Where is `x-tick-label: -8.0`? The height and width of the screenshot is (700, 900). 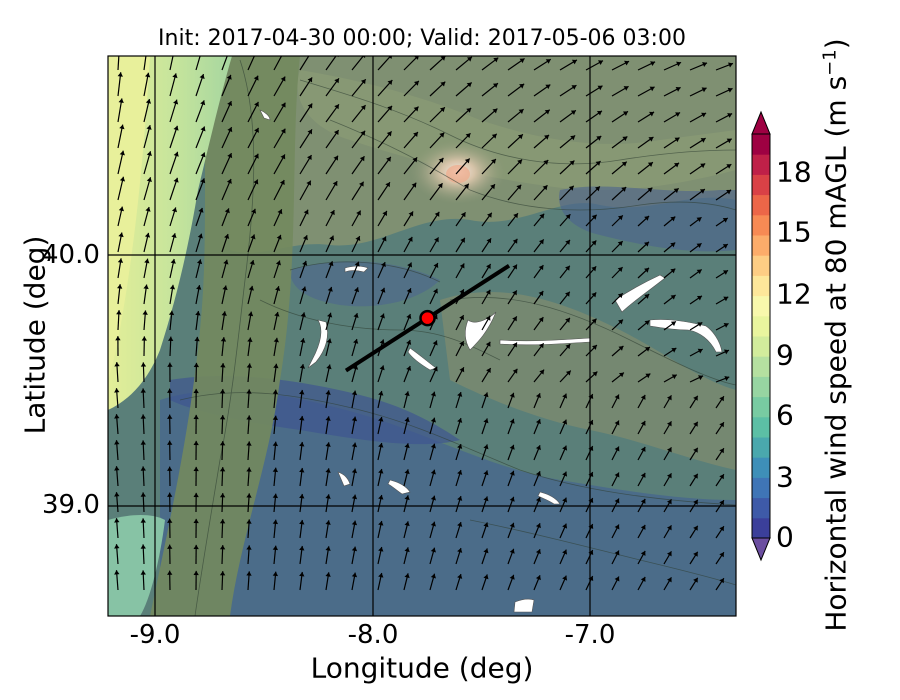 x-tick-label: -8.0 is located at coordinates (373, 635).